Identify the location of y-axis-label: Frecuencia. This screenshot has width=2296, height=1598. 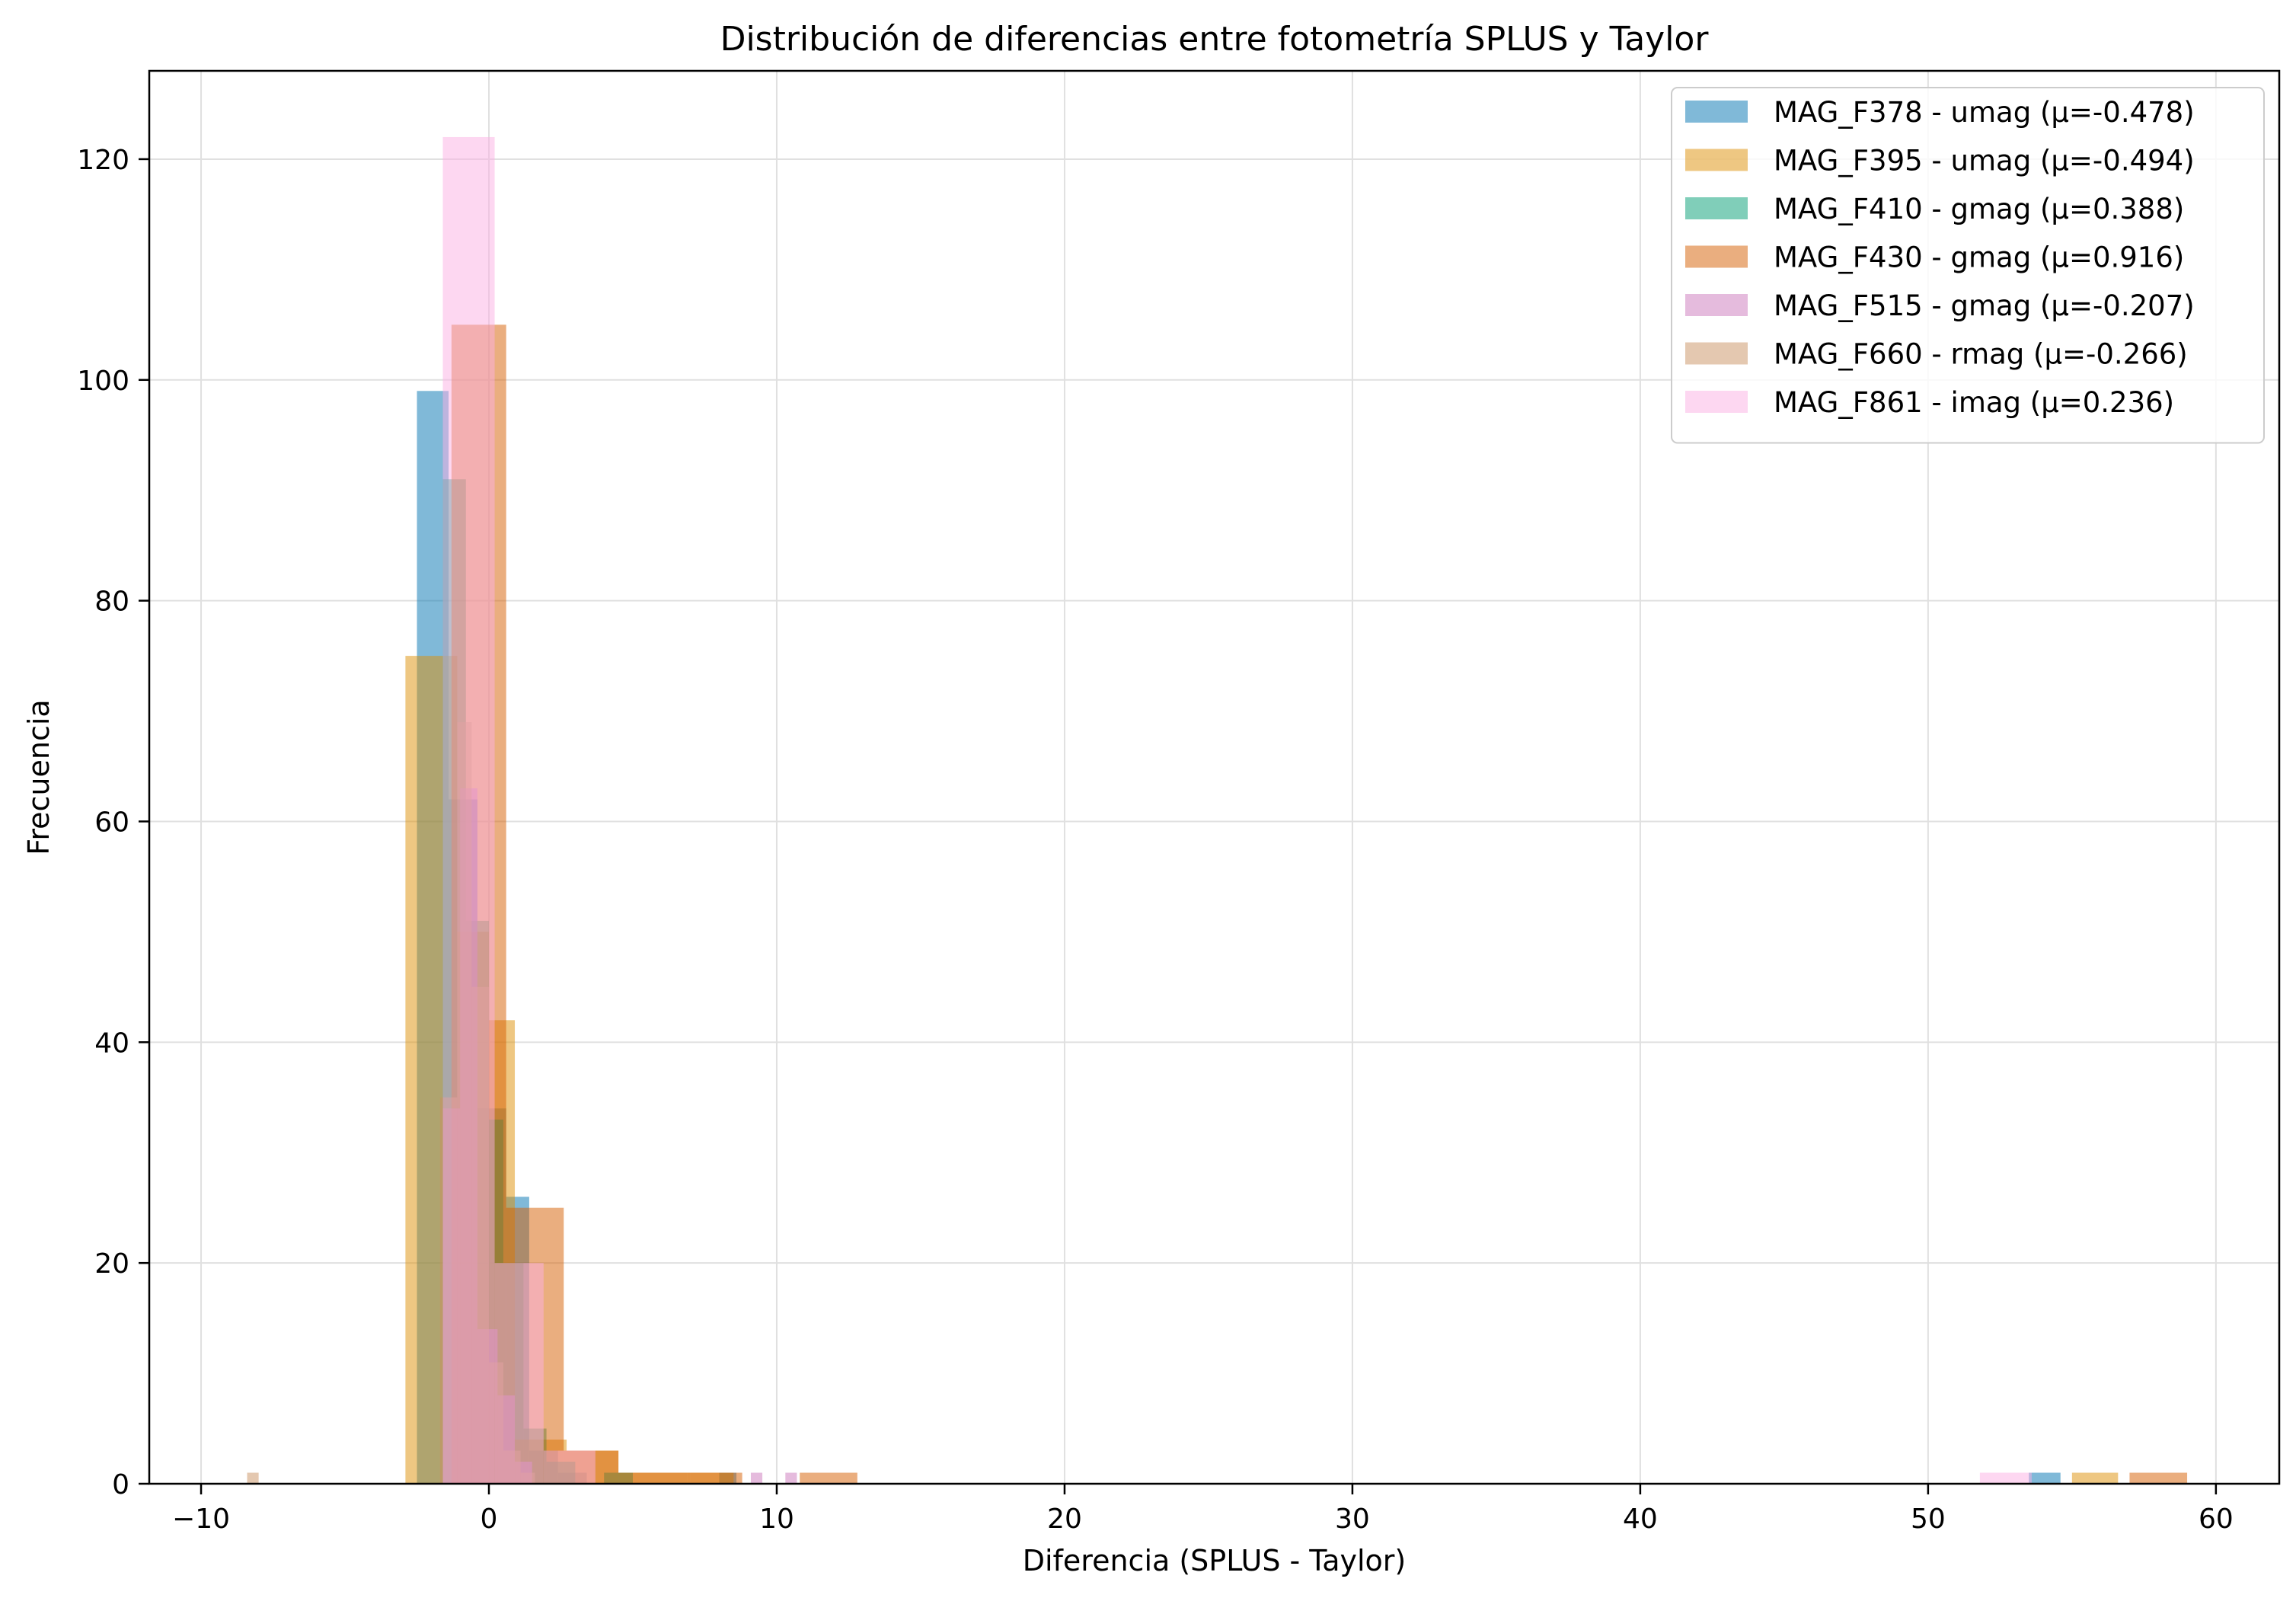
(39, 777).